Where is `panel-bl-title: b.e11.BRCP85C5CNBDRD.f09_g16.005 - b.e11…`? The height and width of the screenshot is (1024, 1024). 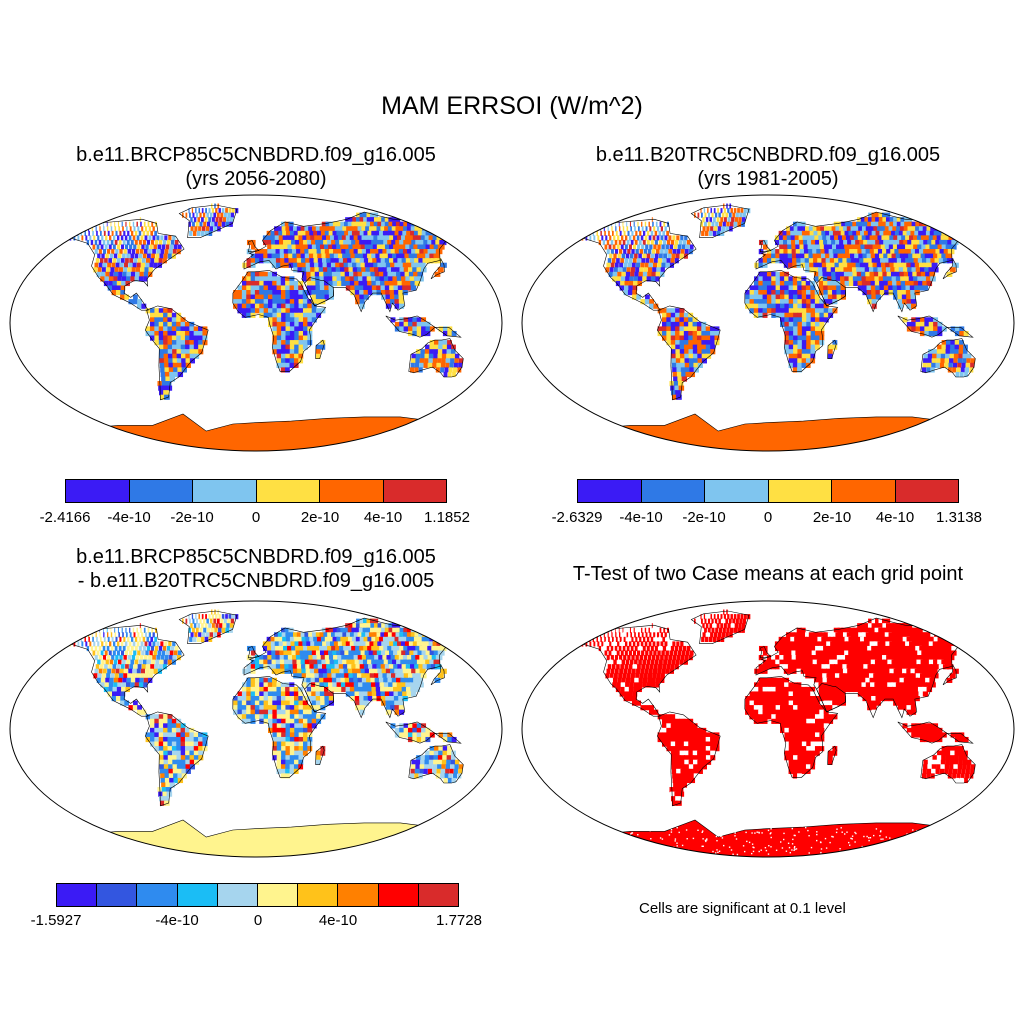
panel-bl-title: b.e11.BRCP85C5CNBDRD.f09_g16.005 - b.e11… is located at coordinates (256, 569).